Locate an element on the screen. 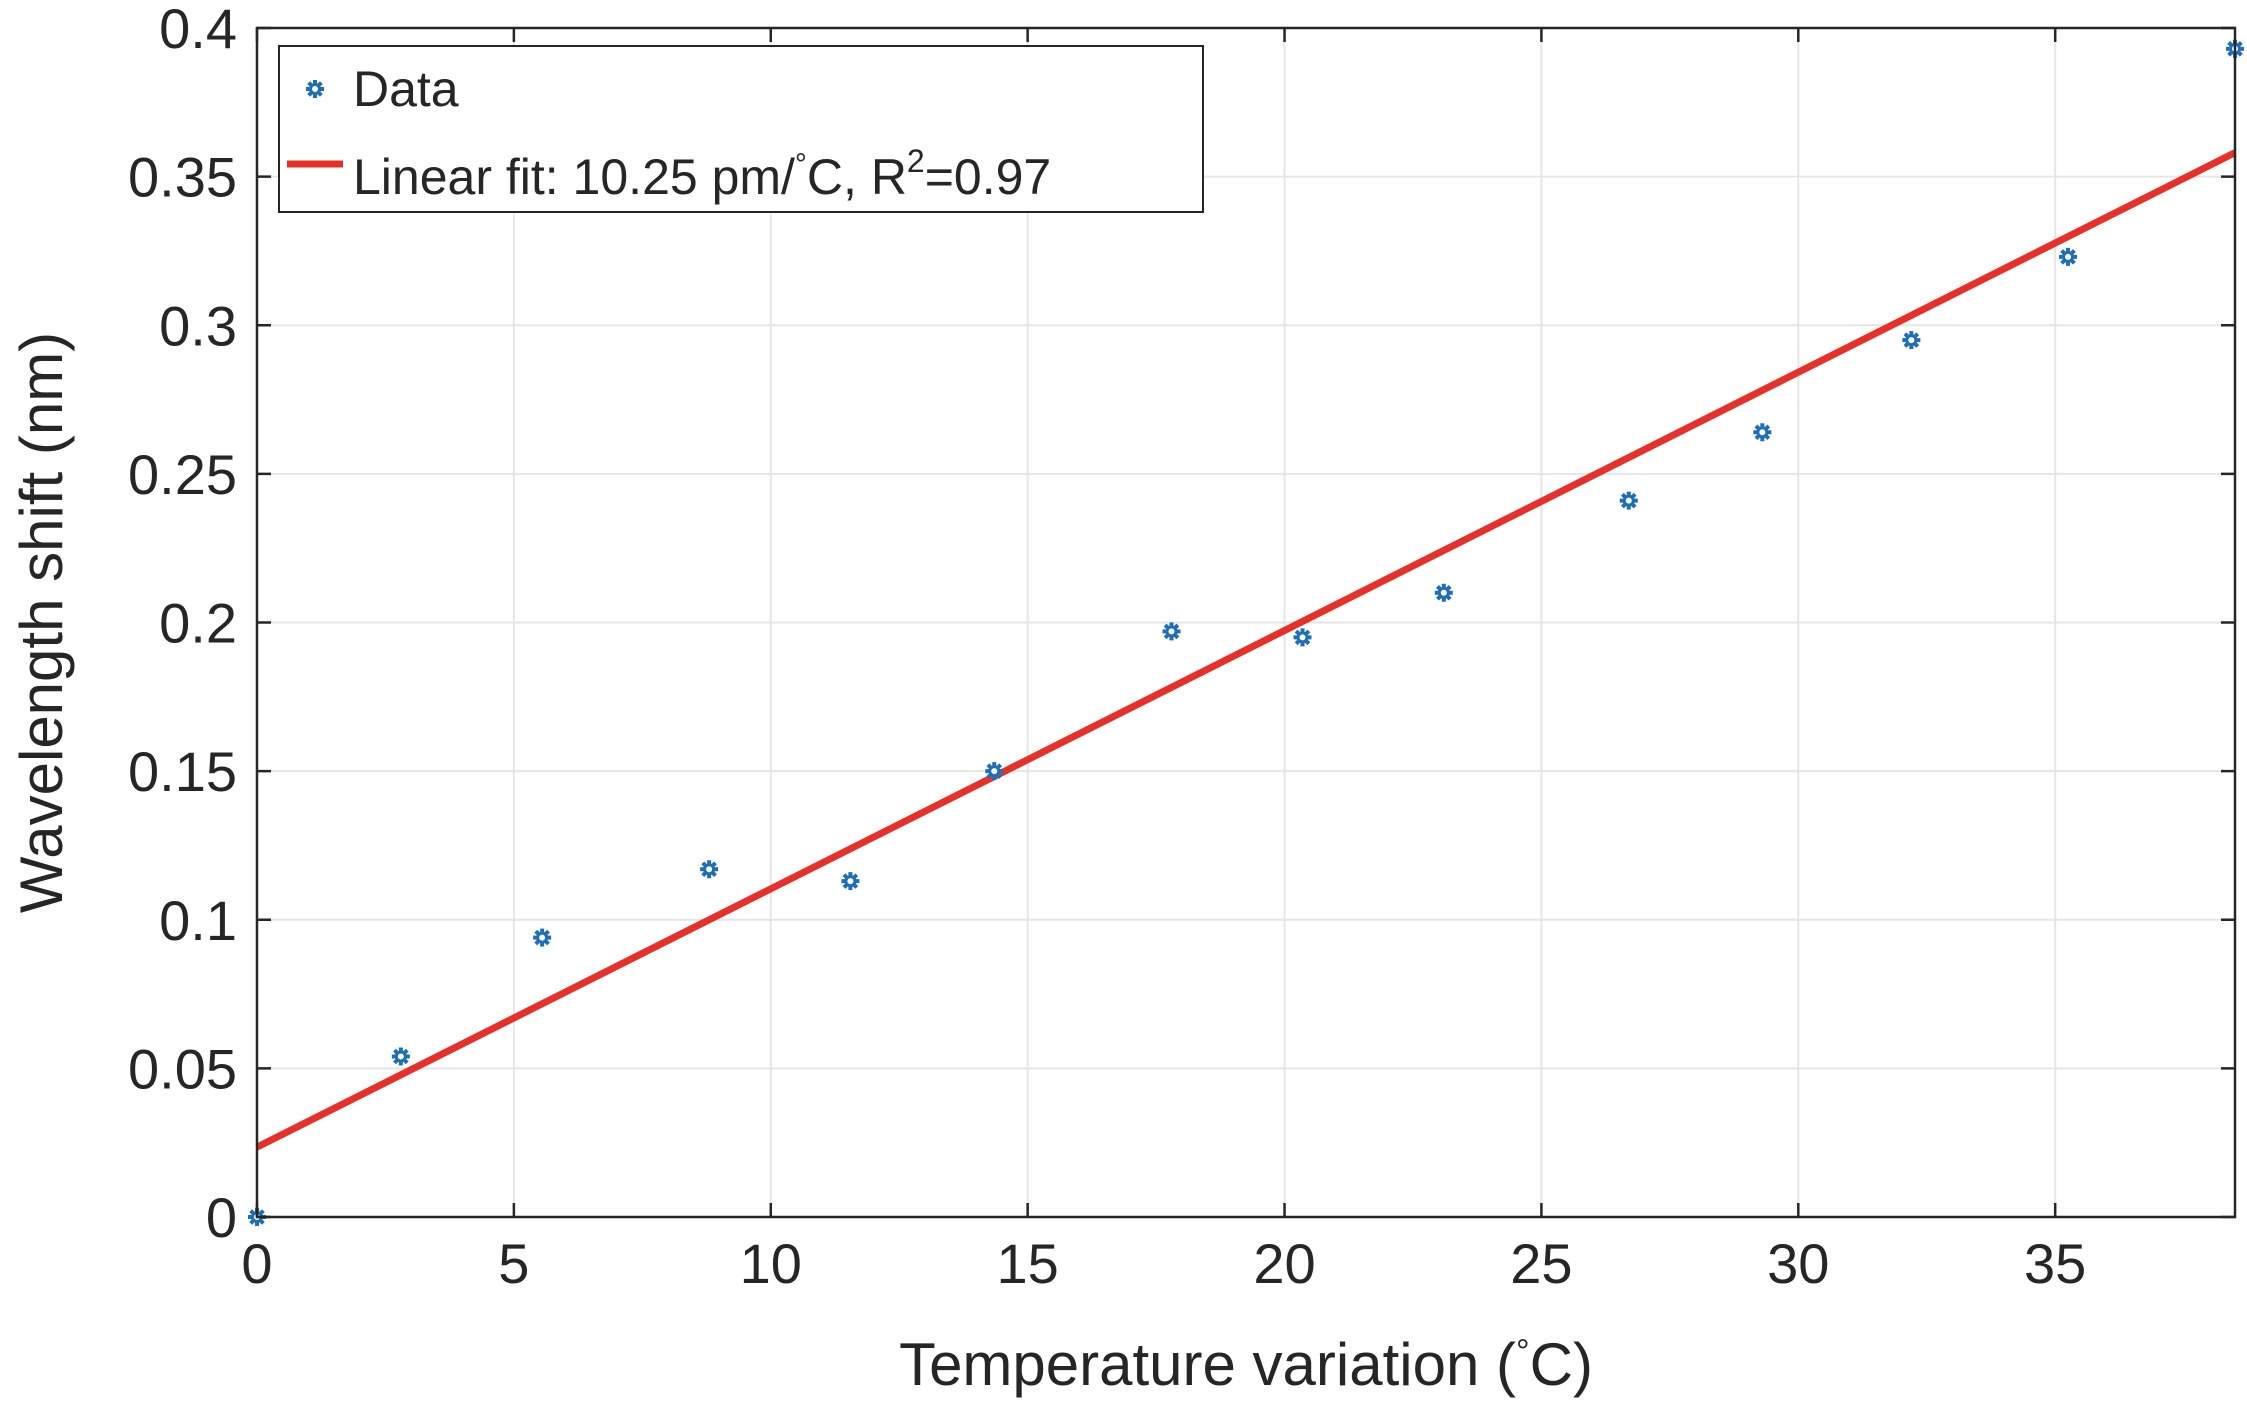 This screenshot has width=2247, height=1410. x-axis-title-suffix: C) is located at coordinates (1561, 1364).